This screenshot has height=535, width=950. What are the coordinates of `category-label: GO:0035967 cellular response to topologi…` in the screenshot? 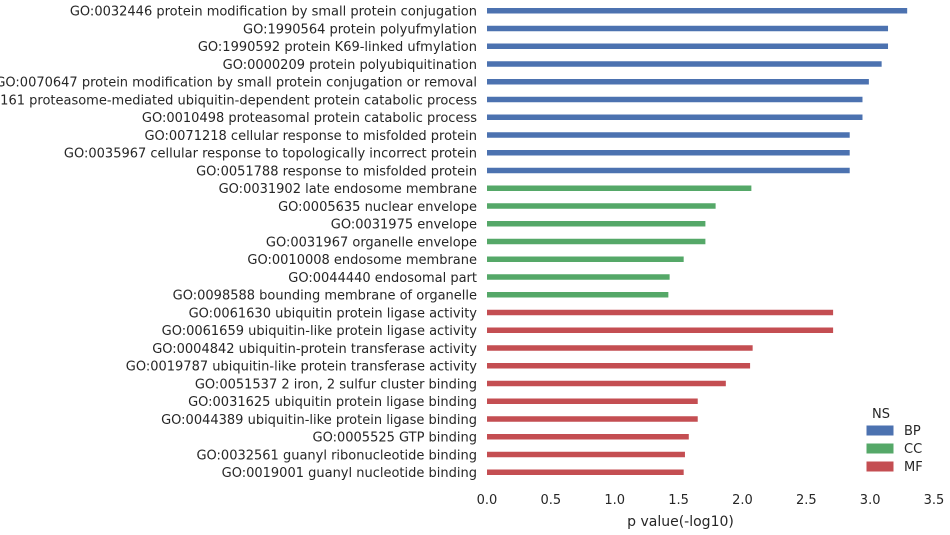 It's located at (270, 154).